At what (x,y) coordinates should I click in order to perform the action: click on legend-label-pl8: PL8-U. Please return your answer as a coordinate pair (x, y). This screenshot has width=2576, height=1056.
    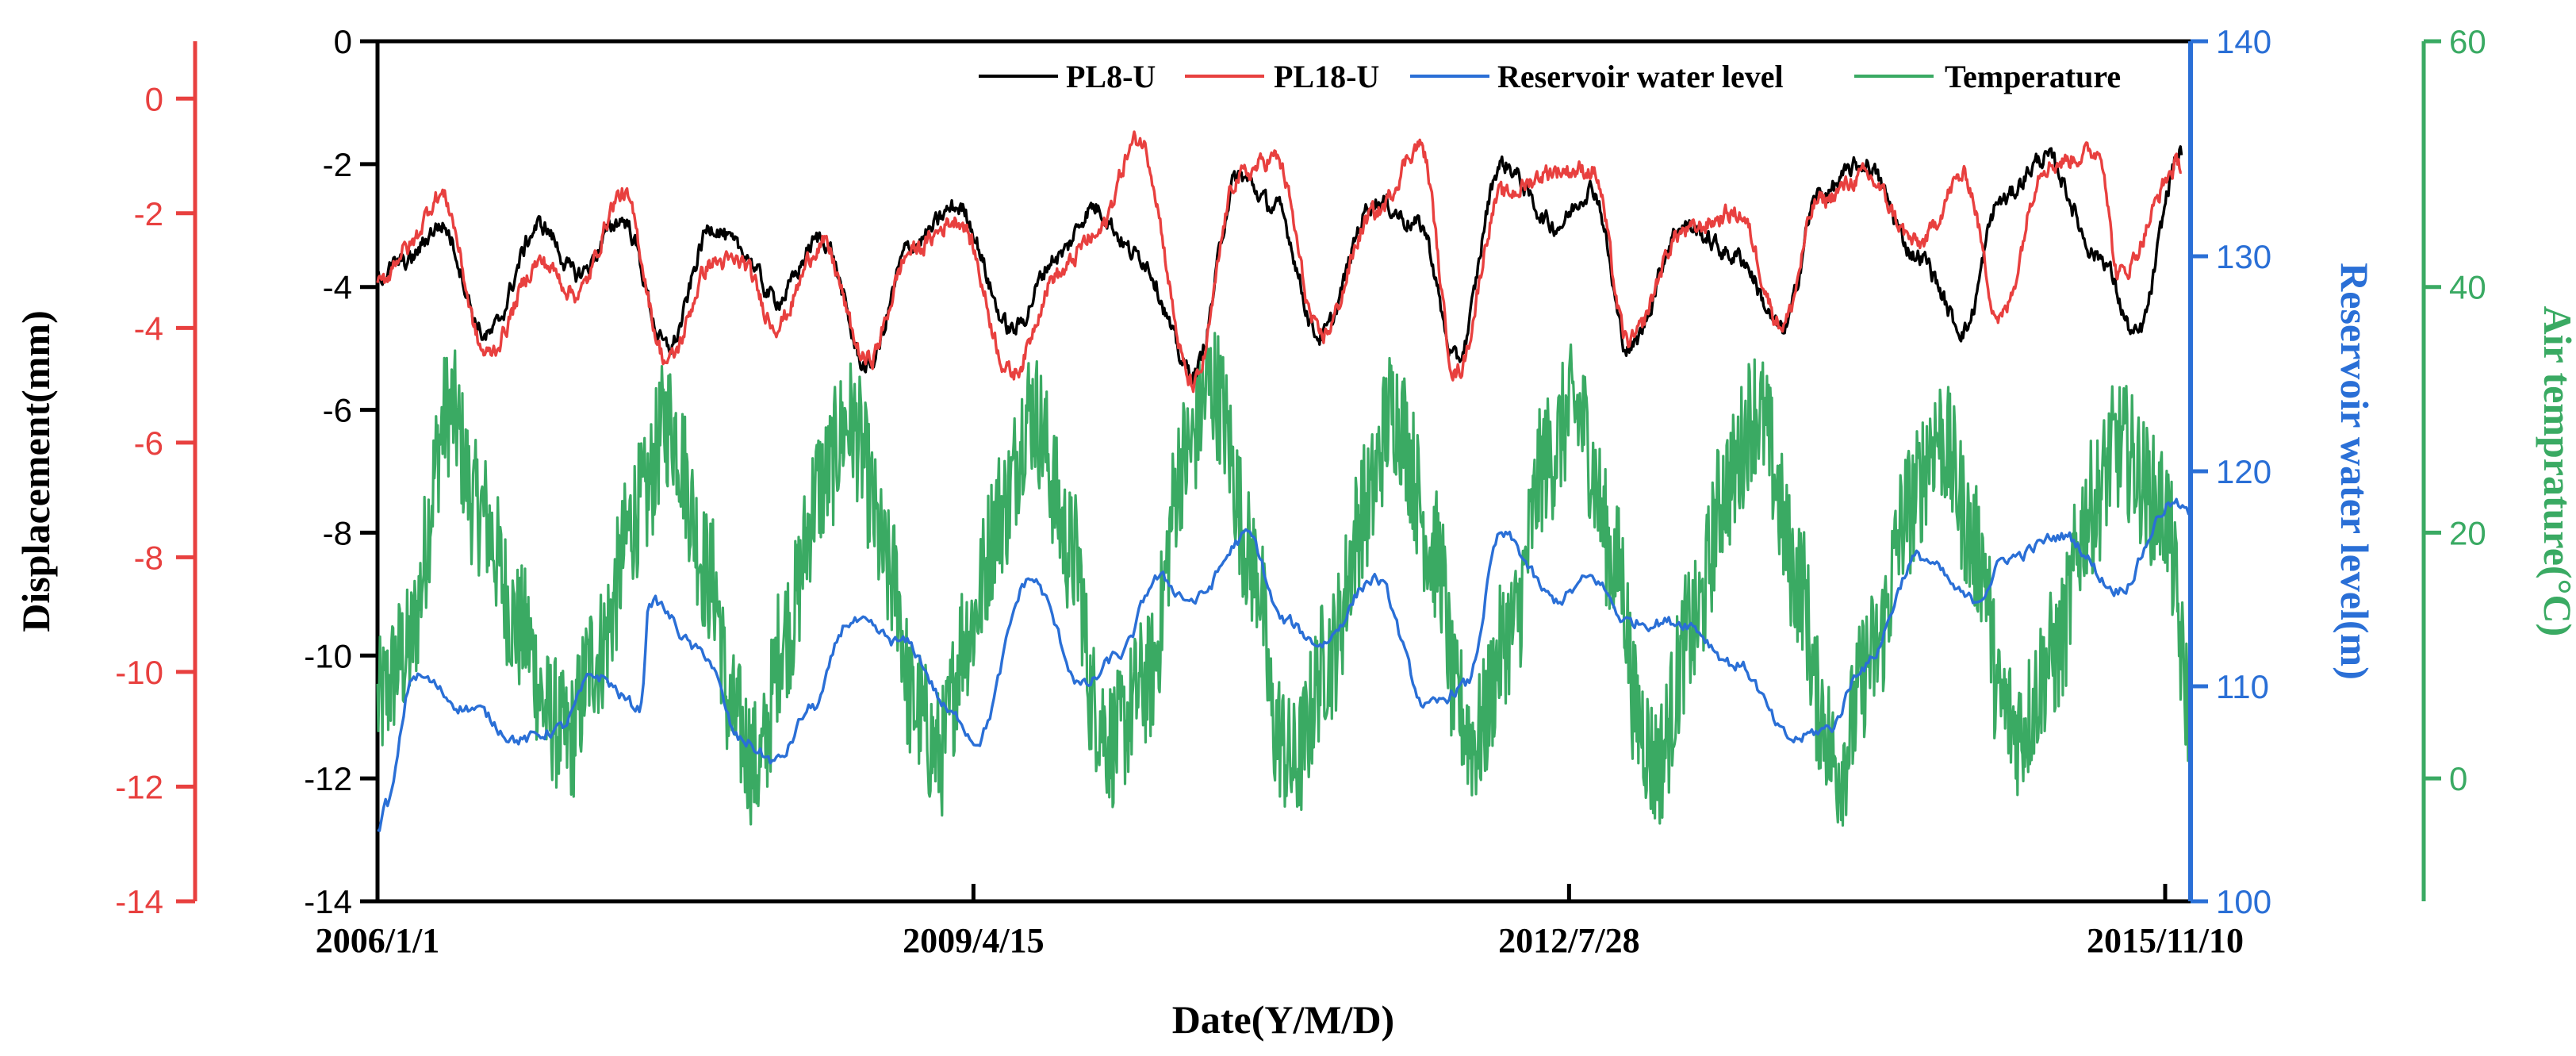
    Looking at the image, I should click on (1111, 76).